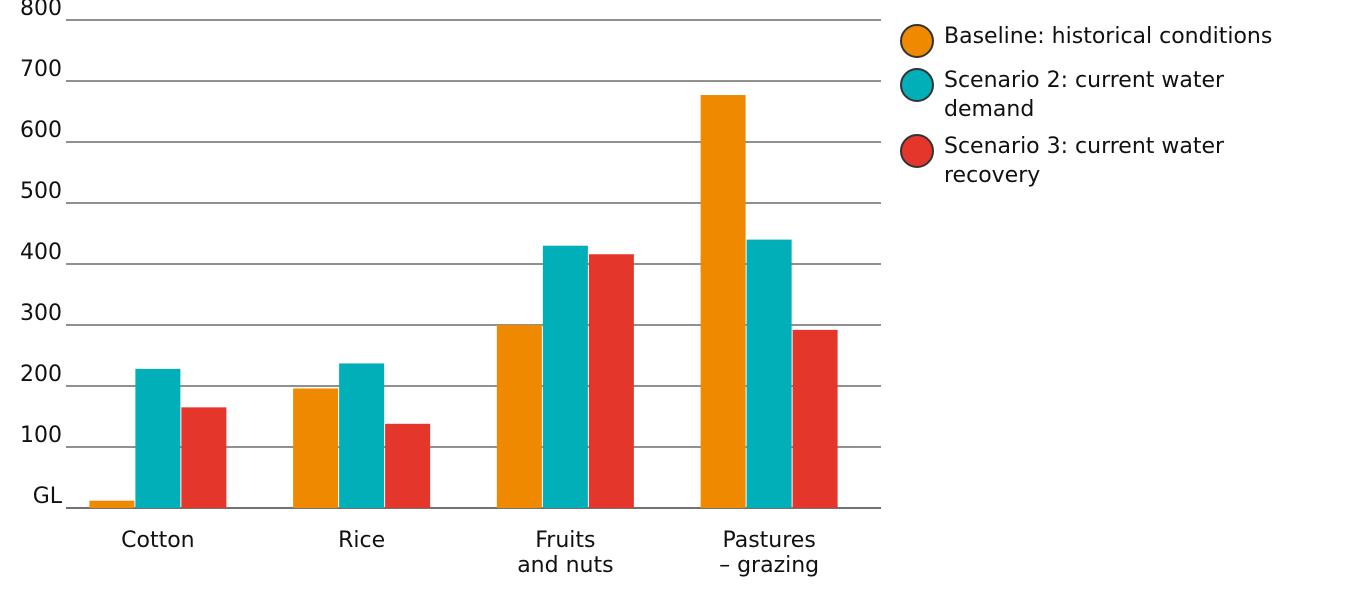 Image resolution: width=1347 pixels, height=611 pixels. Describe the element at coordinates (1108, 36) in the screenshot. I see `legend-label-baseline: Baseline: historical conditions` at that location.